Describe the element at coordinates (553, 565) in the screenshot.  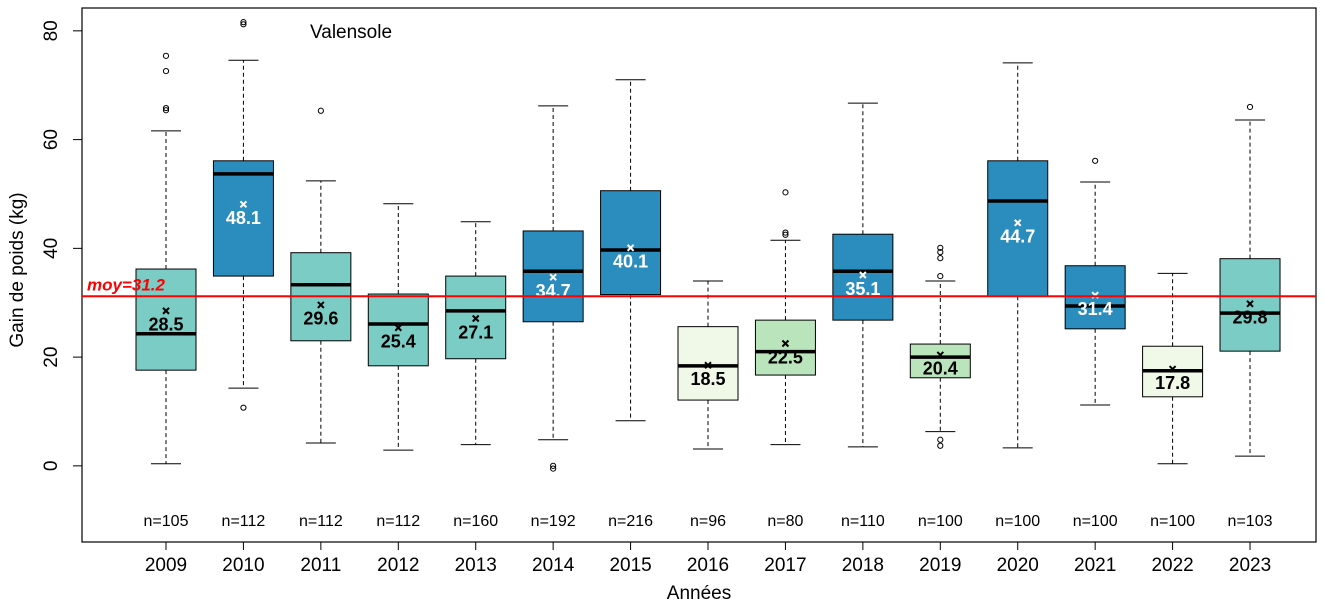
I see `x-tick-label: 2014` at that location.